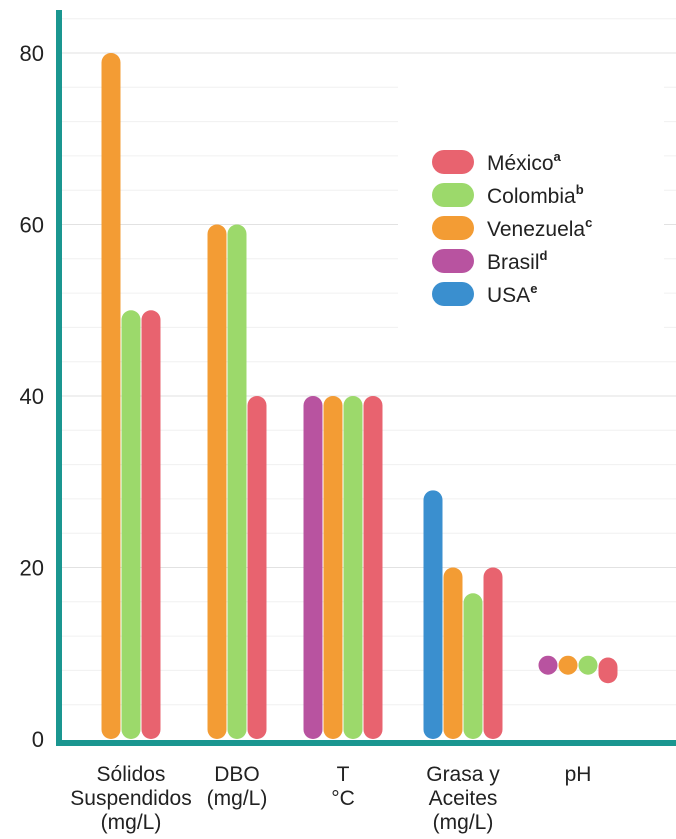  What do you see at coordinates (535, 195) in the screenshot?
I see `legend-label-colombia: Colombiab` at bounding box center [535, 195].